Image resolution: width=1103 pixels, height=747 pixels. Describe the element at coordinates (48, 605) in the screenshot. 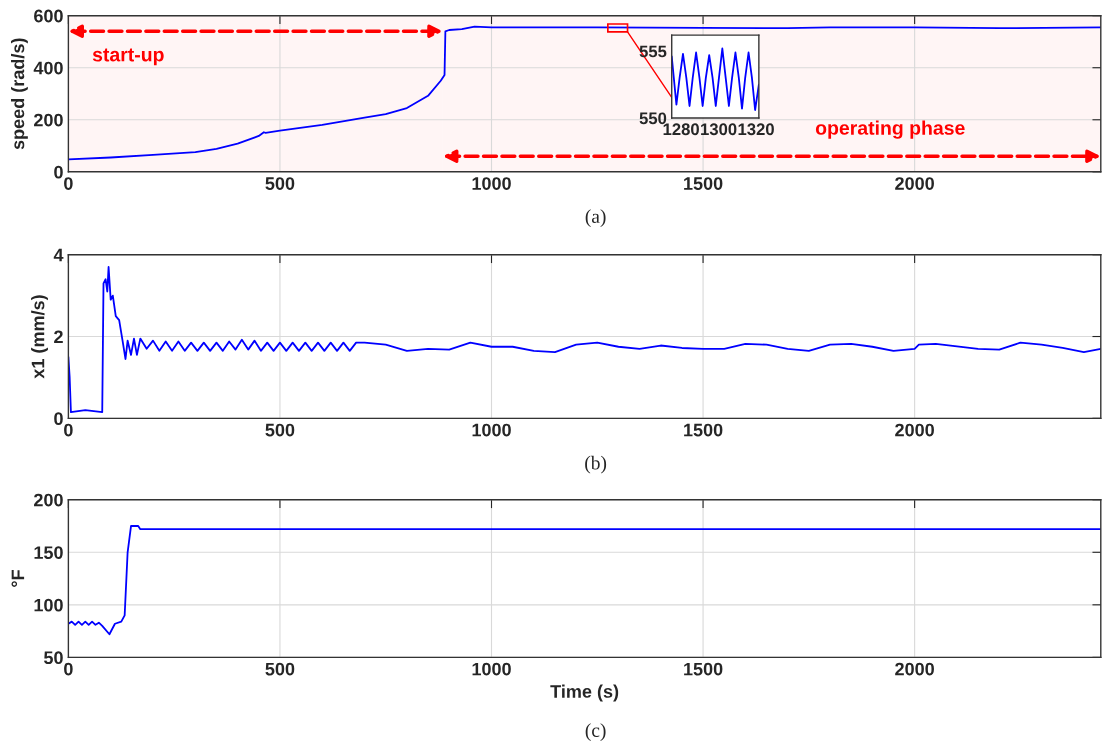

I see `y-tick-label: 100` at that location.